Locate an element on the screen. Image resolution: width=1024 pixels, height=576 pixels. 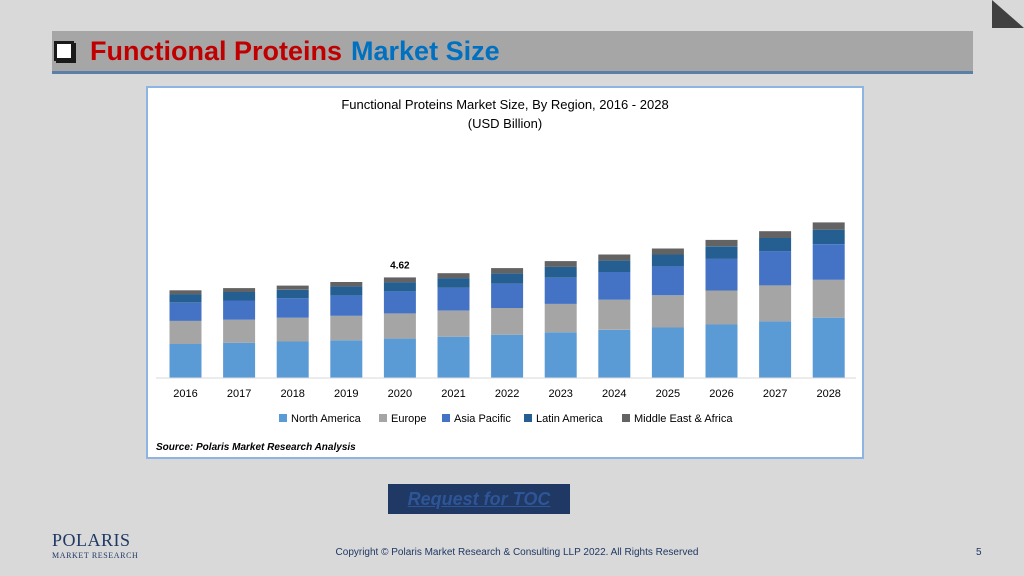
slide-title-bar: Functional Proteins Market Size is located at coordinates (512, 52).